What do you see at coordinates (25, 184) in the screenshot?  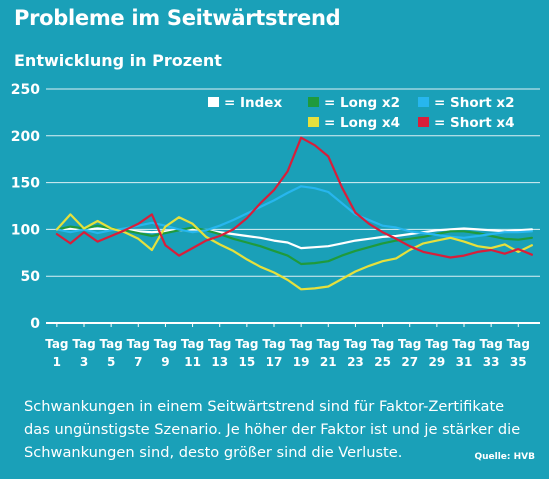 I see `y-tick-label: 150` at bounding box center [25, 184].